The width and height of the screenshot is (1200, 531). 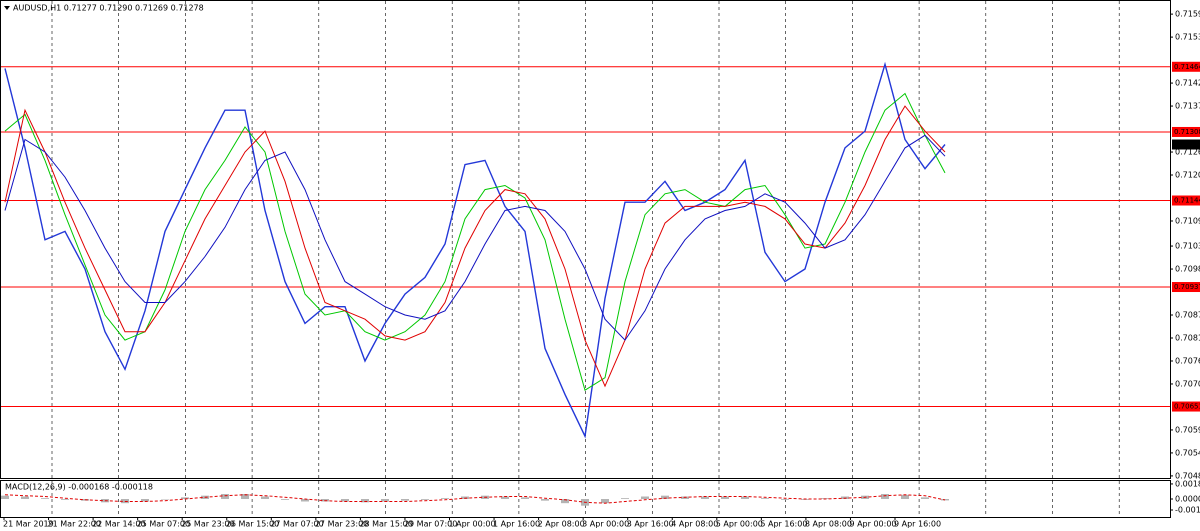 I want to click on price-label: 0.71278, so click(x=1187, y=145).